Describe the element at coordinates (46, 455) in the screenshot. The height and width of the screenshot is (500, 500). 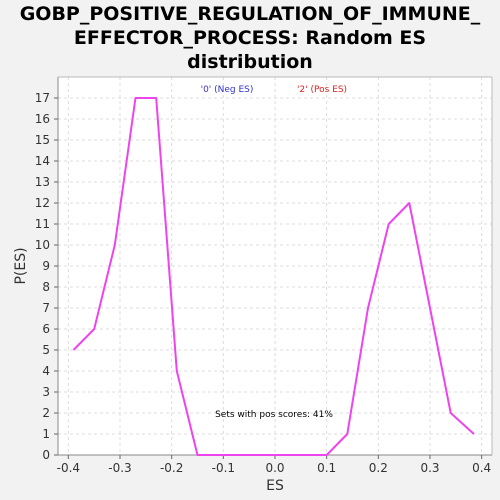
I see `y-tick-label: 0` at that location.